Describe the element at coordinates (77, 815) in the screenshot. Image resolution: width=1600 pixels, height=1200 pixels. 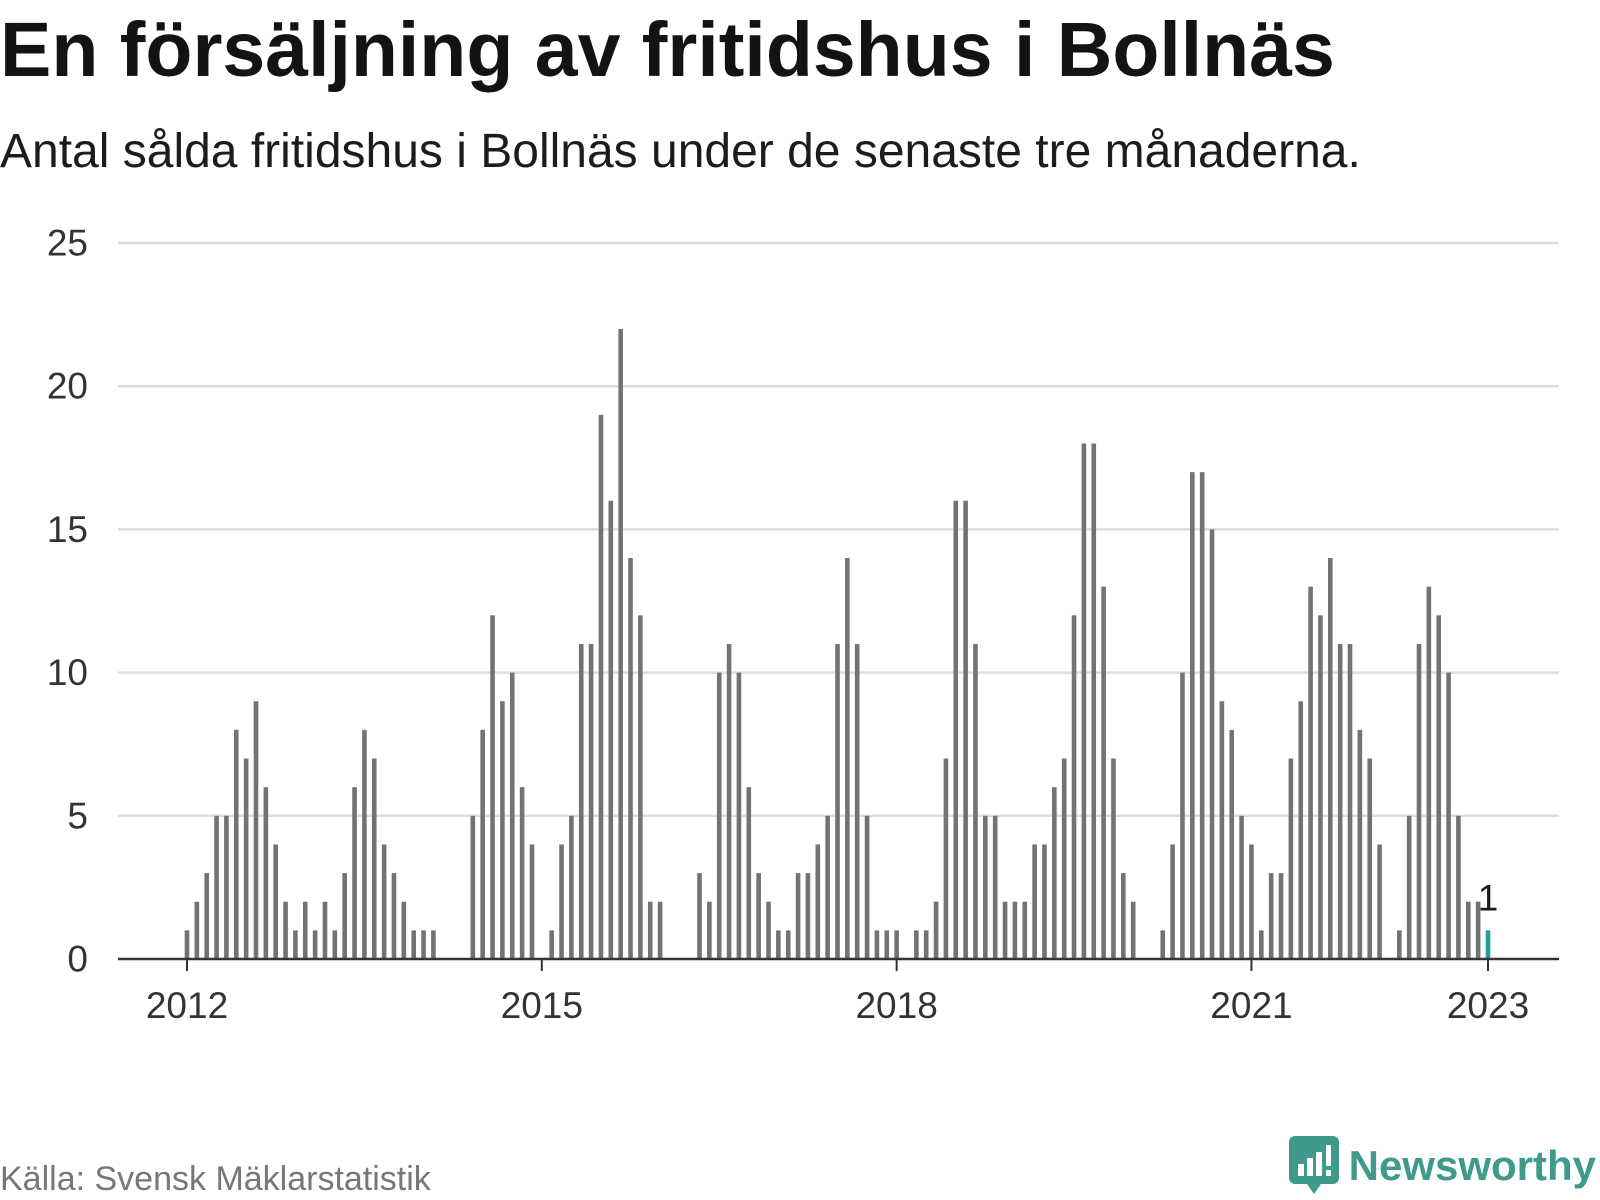
I see `y-tick-label: 5` at that location.